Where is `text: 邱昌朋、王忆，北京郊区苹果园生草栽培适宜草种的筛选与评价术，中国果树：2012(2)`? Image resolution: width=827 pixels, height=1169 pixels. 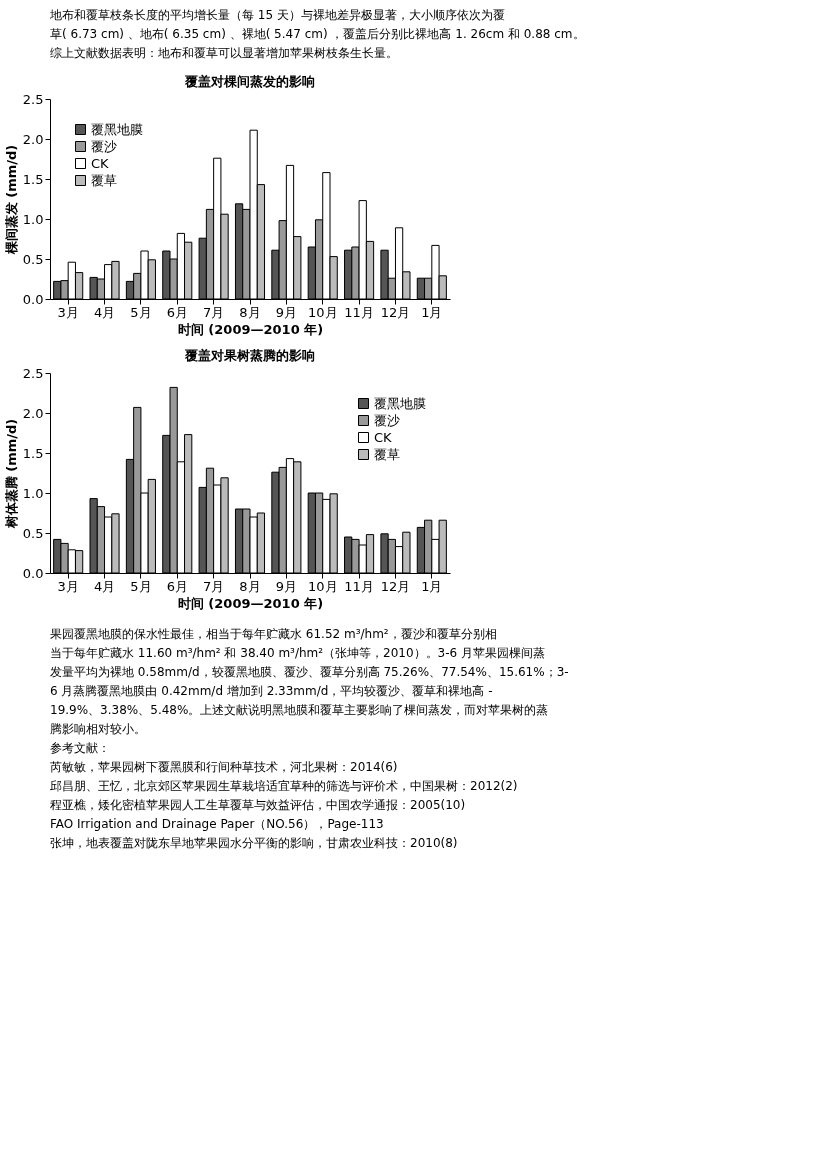 text: 邱昌朋、王忆，北京郊区苹果园生草栽培适宜草种的筛选与评价术，中国果树：2012(2) is located at coordinates (284, 785).